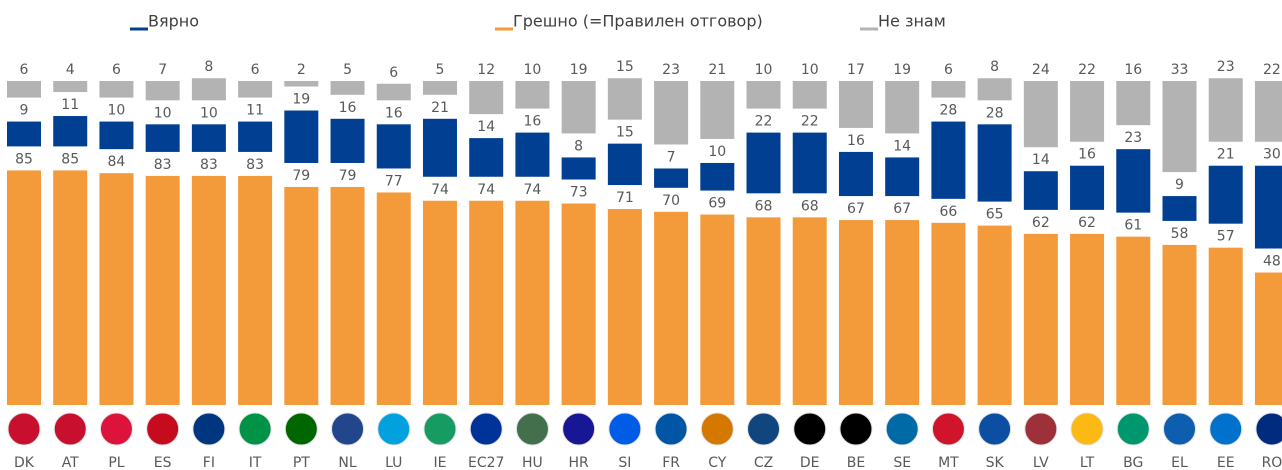  I want to click on x-tick-label: HR, so click(579, 462).